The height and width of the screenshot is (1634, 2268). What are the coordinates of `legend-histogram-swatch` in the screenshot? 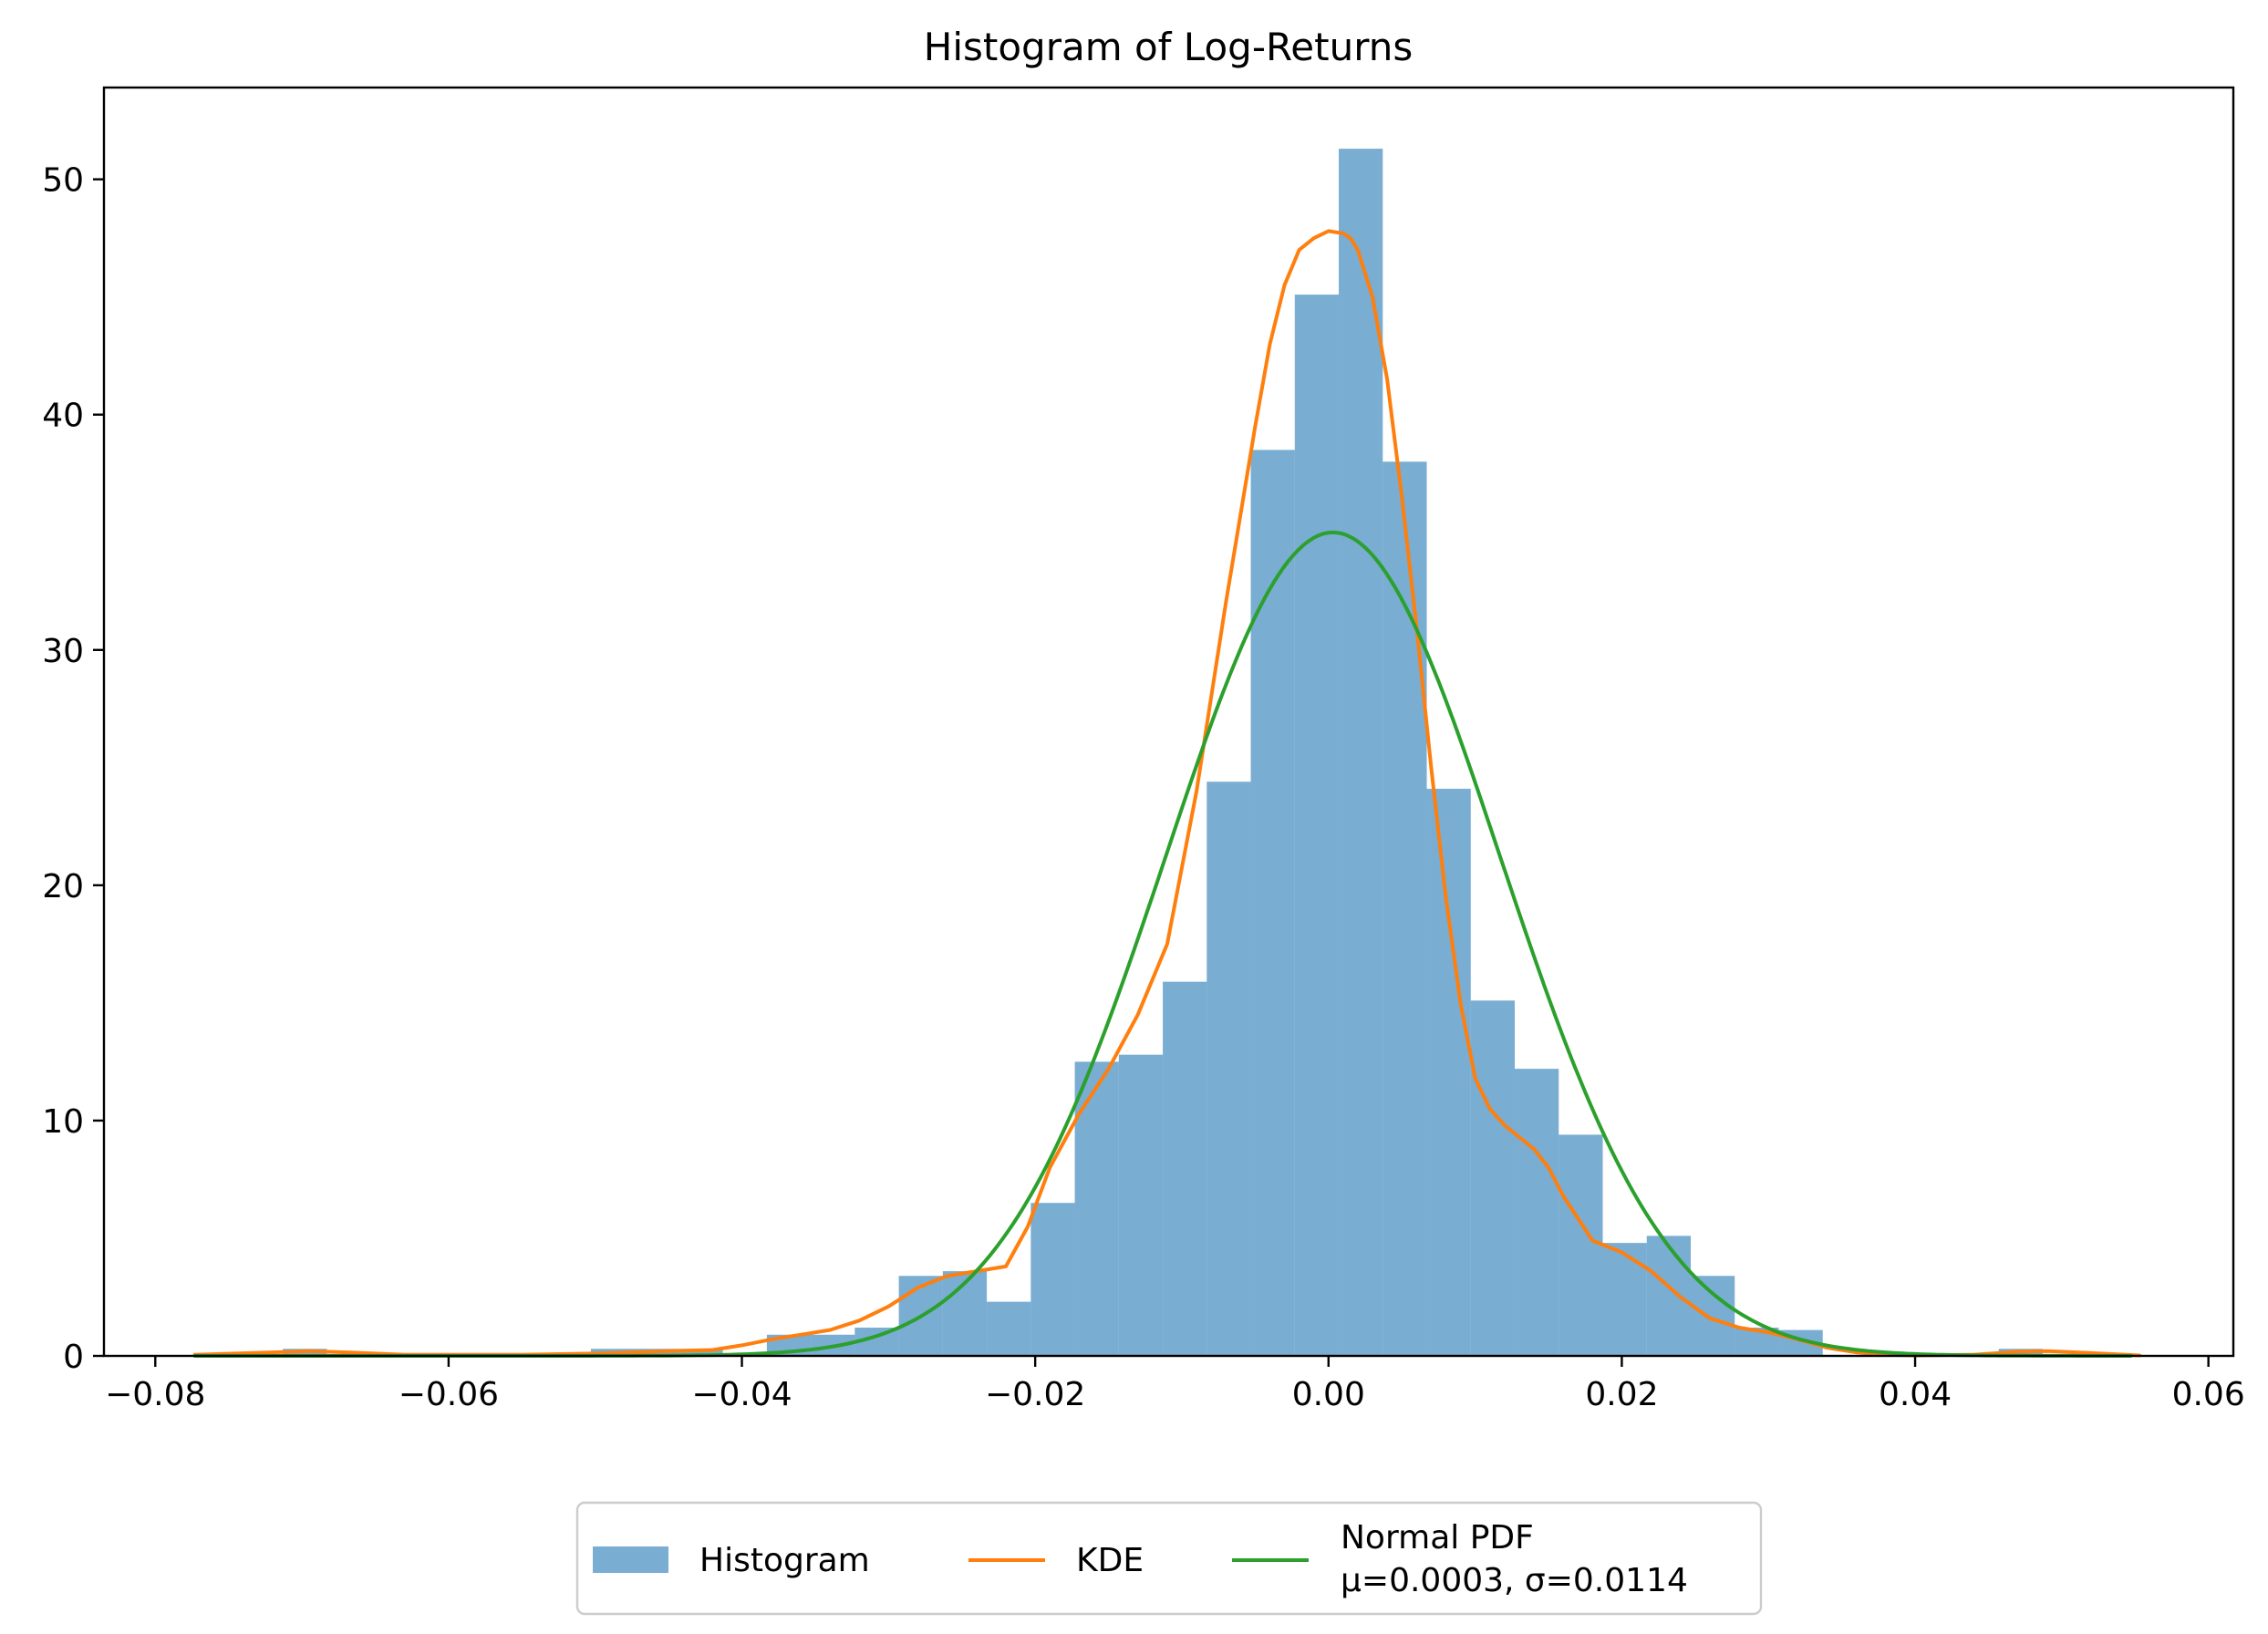 It's located at (630, 1559).